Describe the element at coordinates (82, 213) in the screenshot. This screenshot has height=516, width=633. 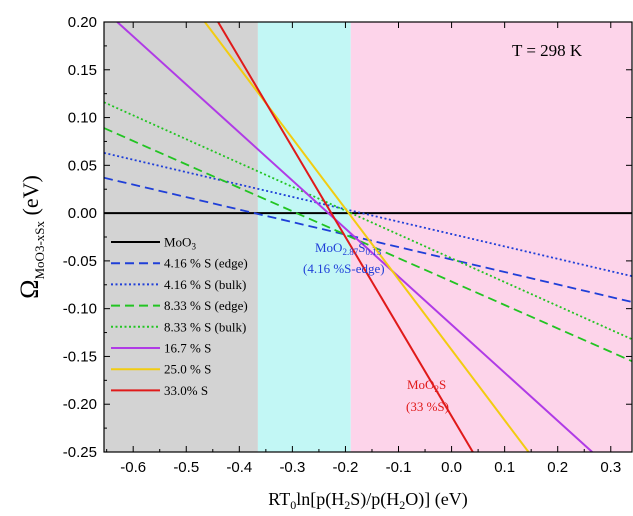
I see `y-tick-label: 0.00` at that location.